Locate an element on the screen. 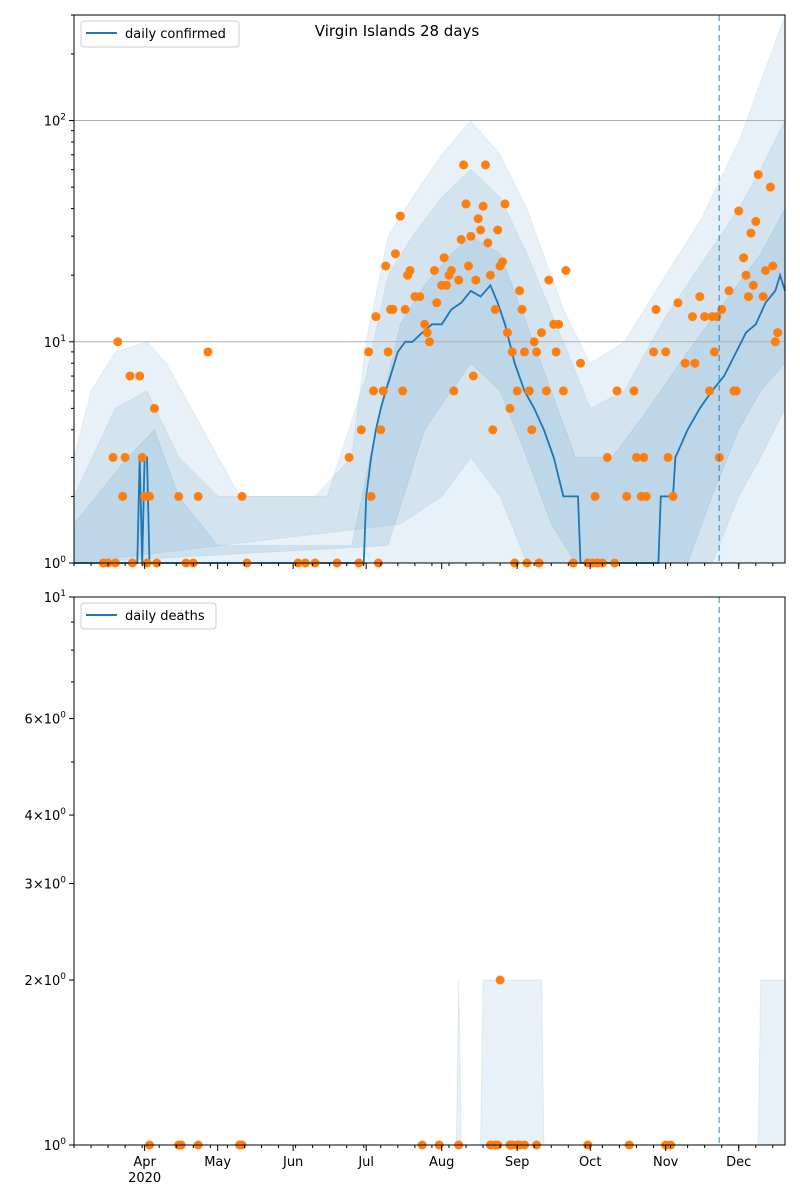 The height and width of the screenshot is (1200, 800). y-tick-label: 10² is located at coordinates (55, 121).